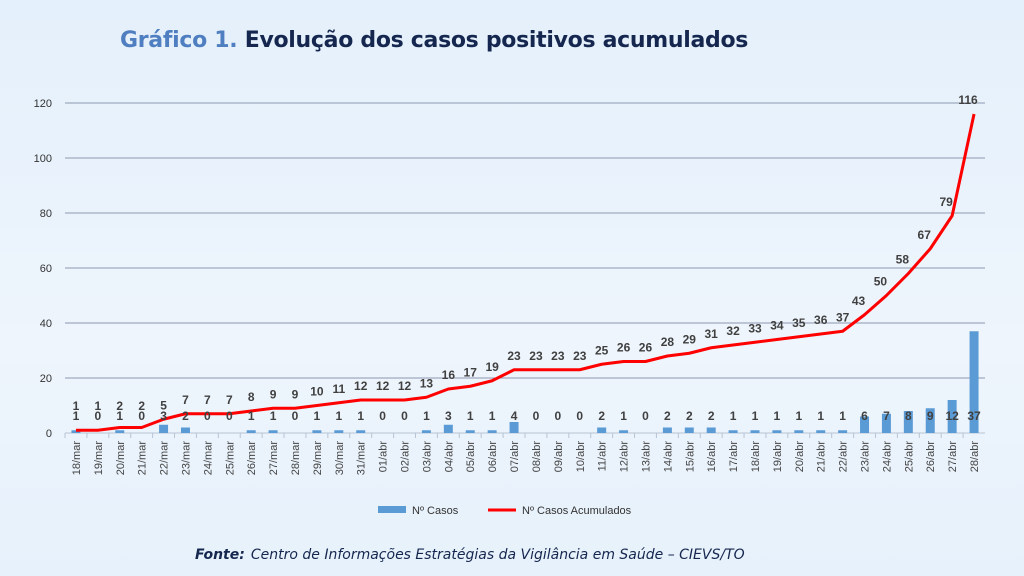 This screenshot has width=1024, height=576. What do you see at coordinates (220, 555) in the screenshot?
I see `source-label: Fonte:` at bounding box center [220, 555].